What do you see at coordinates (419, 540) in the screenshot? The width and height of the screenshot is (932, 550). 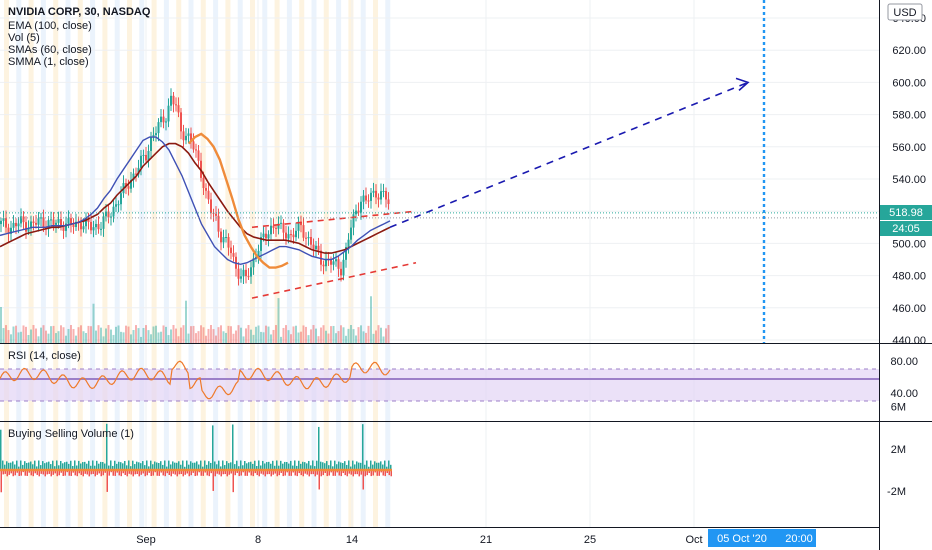 I see `time-axis: Sep 8 14 21 25 Oct` at bounding box center [419, 540].